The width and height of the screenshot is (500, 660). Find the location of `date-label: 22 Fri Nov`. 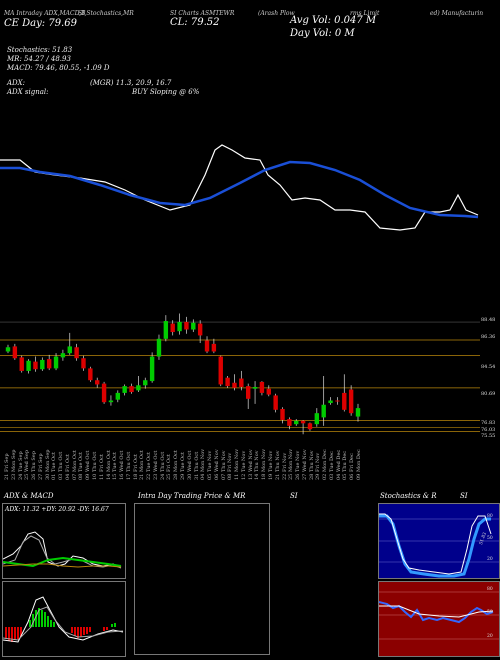

date-label: 22 Fri Nov is located at coordinates (284, 466).